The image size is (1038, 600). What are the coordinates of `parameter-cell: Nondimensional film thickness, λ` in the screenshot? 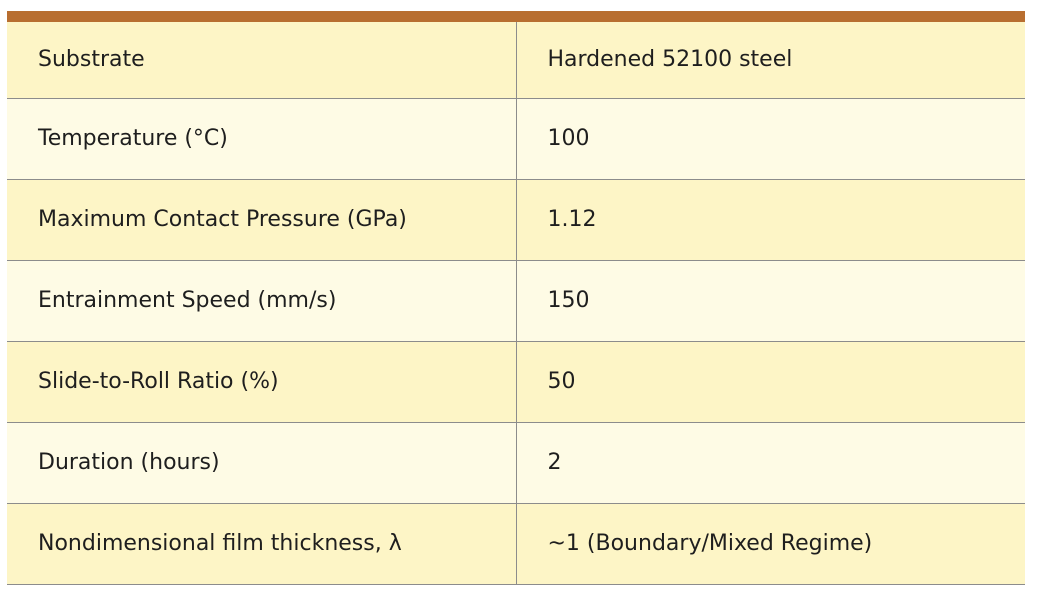 It's located at (262, 544).